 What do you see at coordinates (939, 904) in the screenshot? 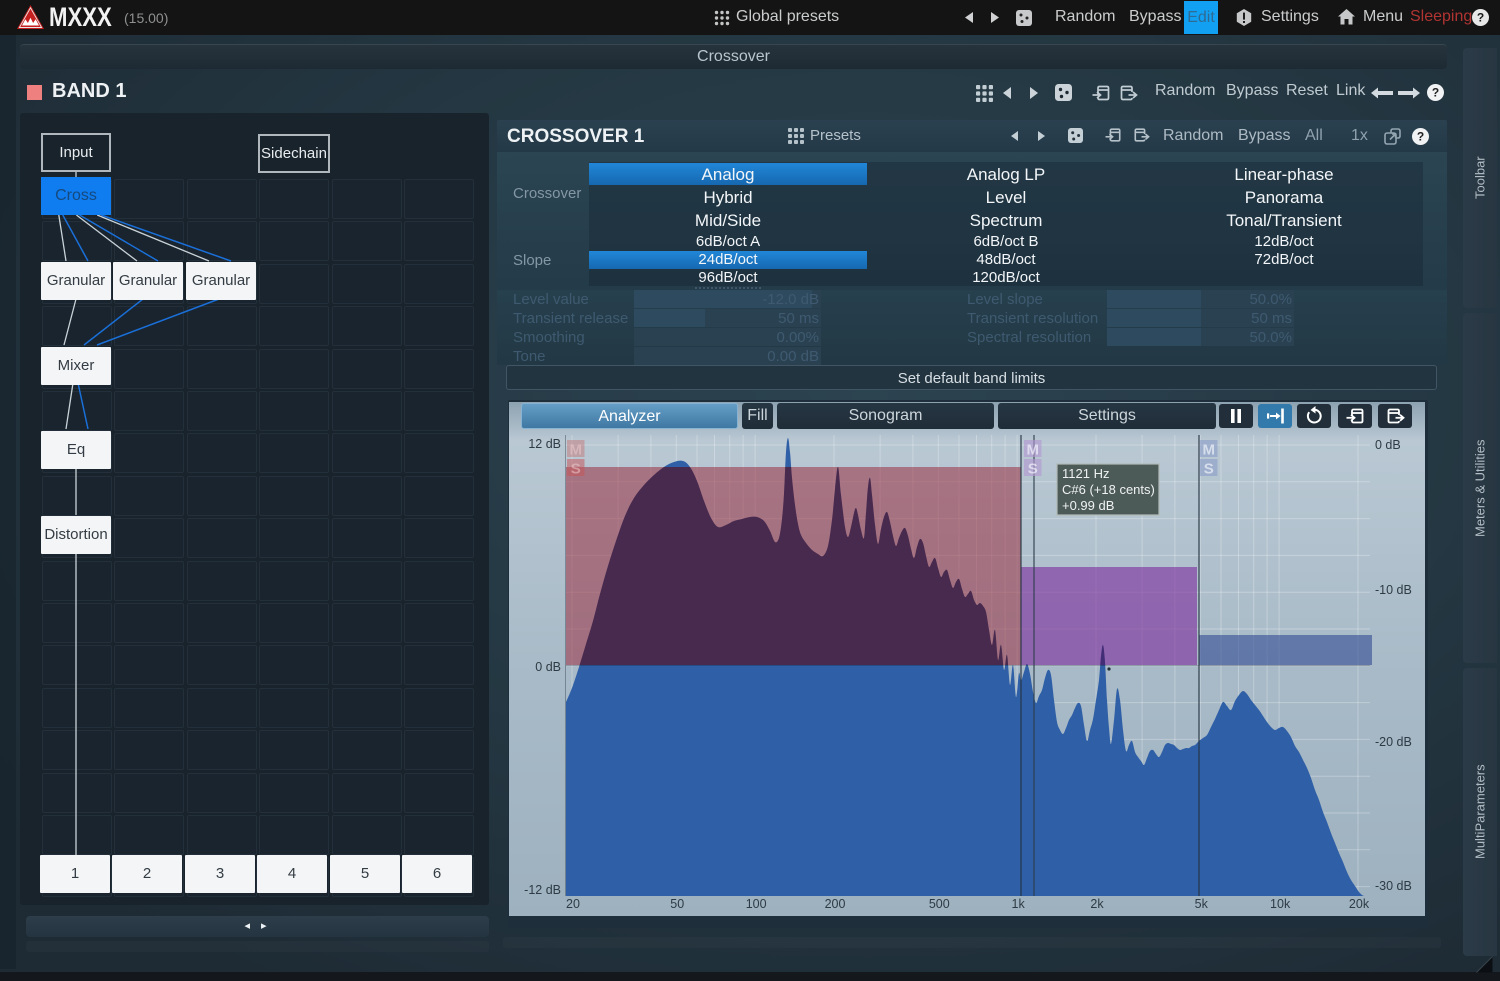
I see `svg-text: 500` at bounding box center [939, 904].